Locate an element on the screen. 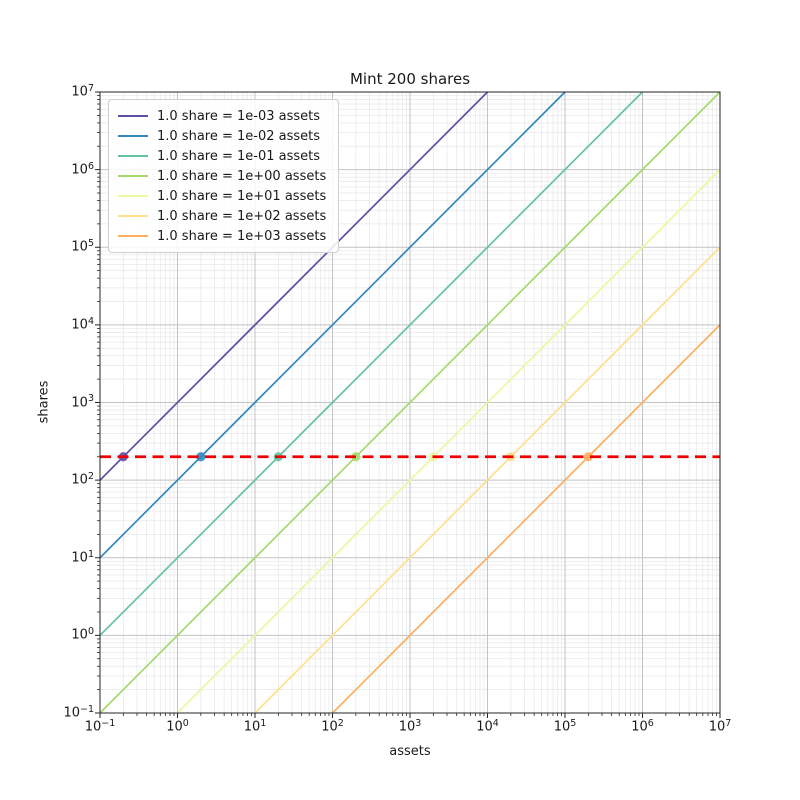 This screenshot has width=800, height=800. x-tick-label: 10⁰ is located at coordinates (177, 726).